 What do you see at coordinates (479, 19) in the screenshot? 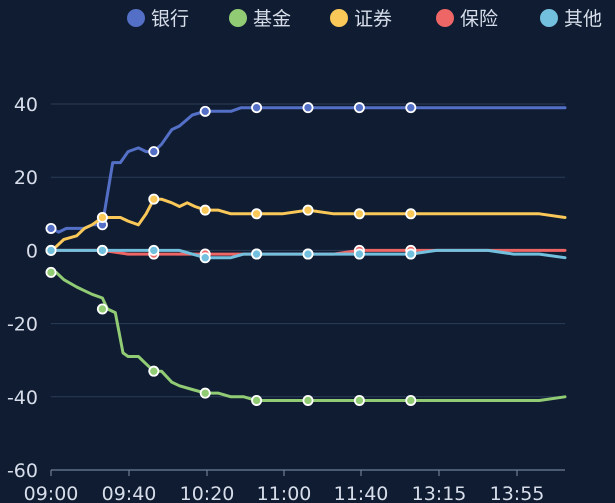
I see `legend-label: 保险` at bounding box center [479, 19].